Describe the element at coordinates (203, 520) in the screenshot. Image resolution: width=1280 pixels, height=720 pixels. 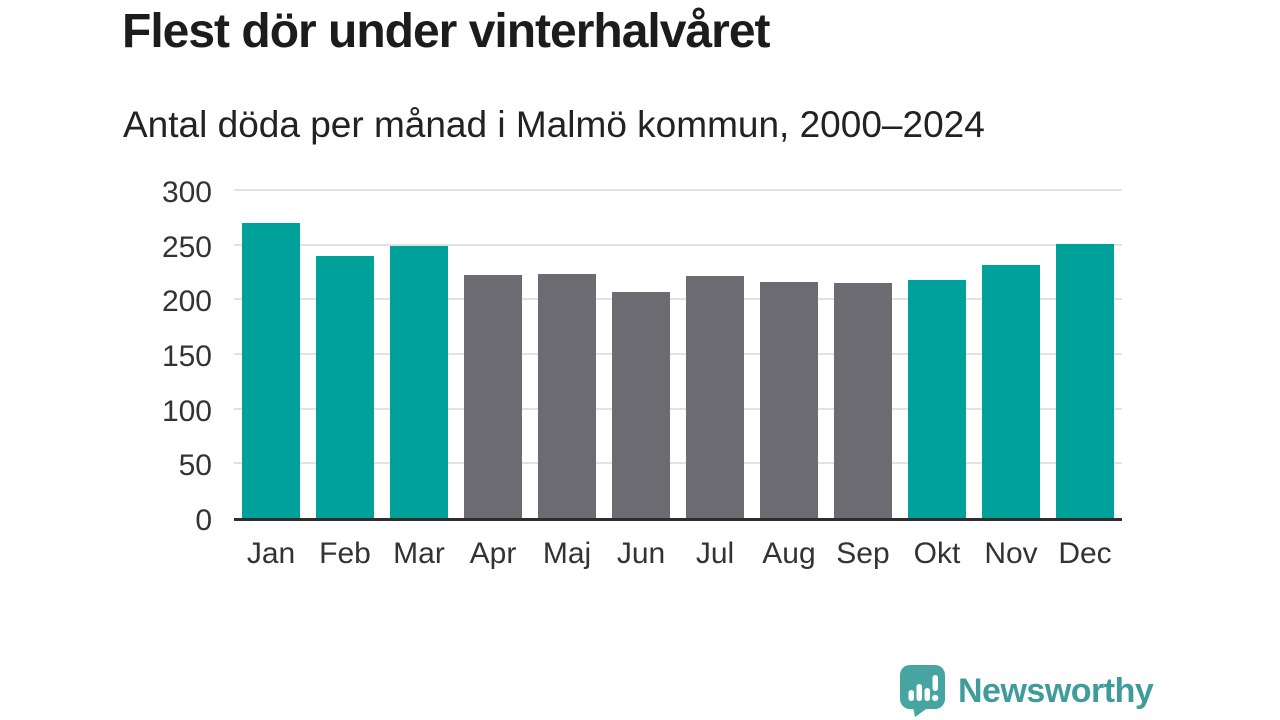
I see `y-tick-label-0: 0` at that location.